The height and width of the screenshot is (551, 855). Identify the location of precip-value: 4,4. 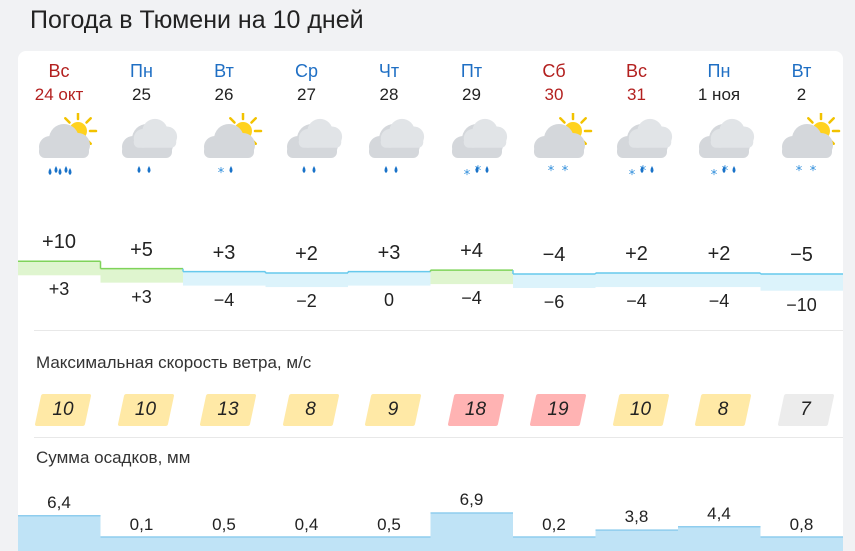
(719, 513).